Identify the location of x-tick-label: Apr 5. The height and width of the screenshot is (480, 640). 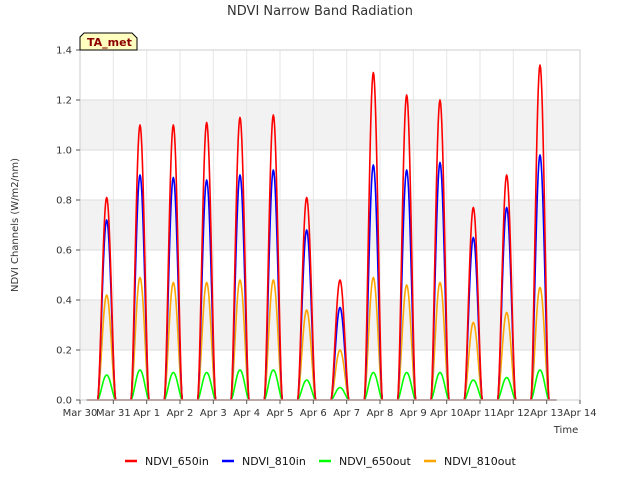
(280, 413).